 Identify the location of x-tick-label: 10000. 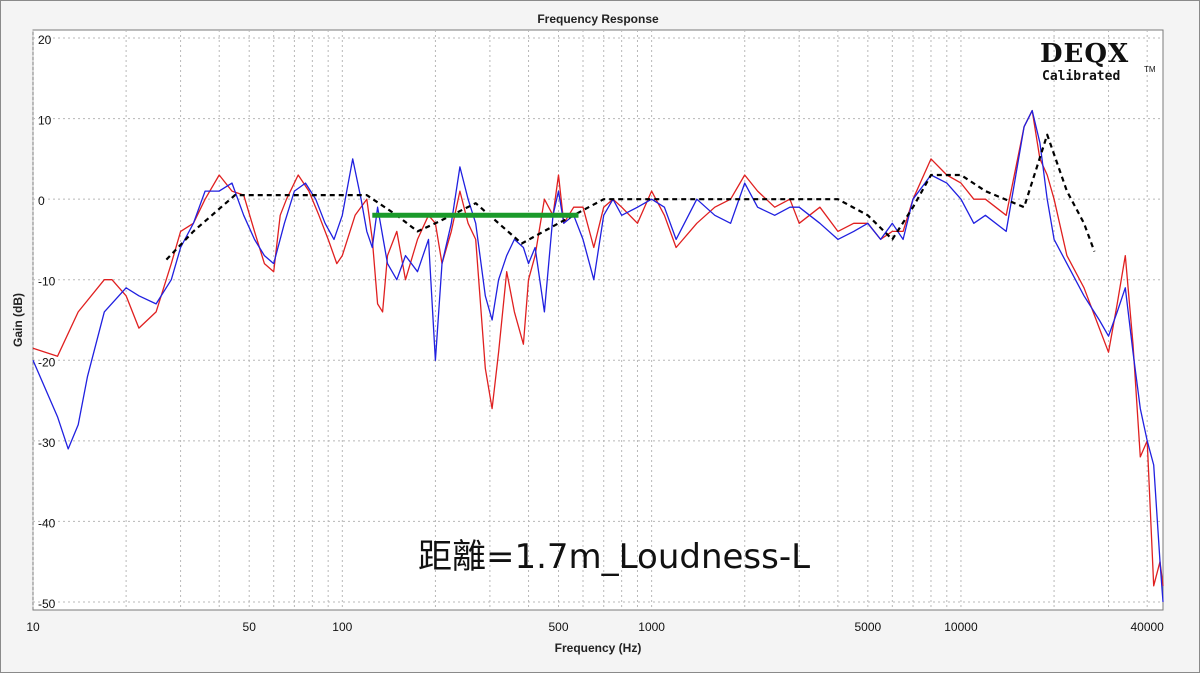
(961, 627).